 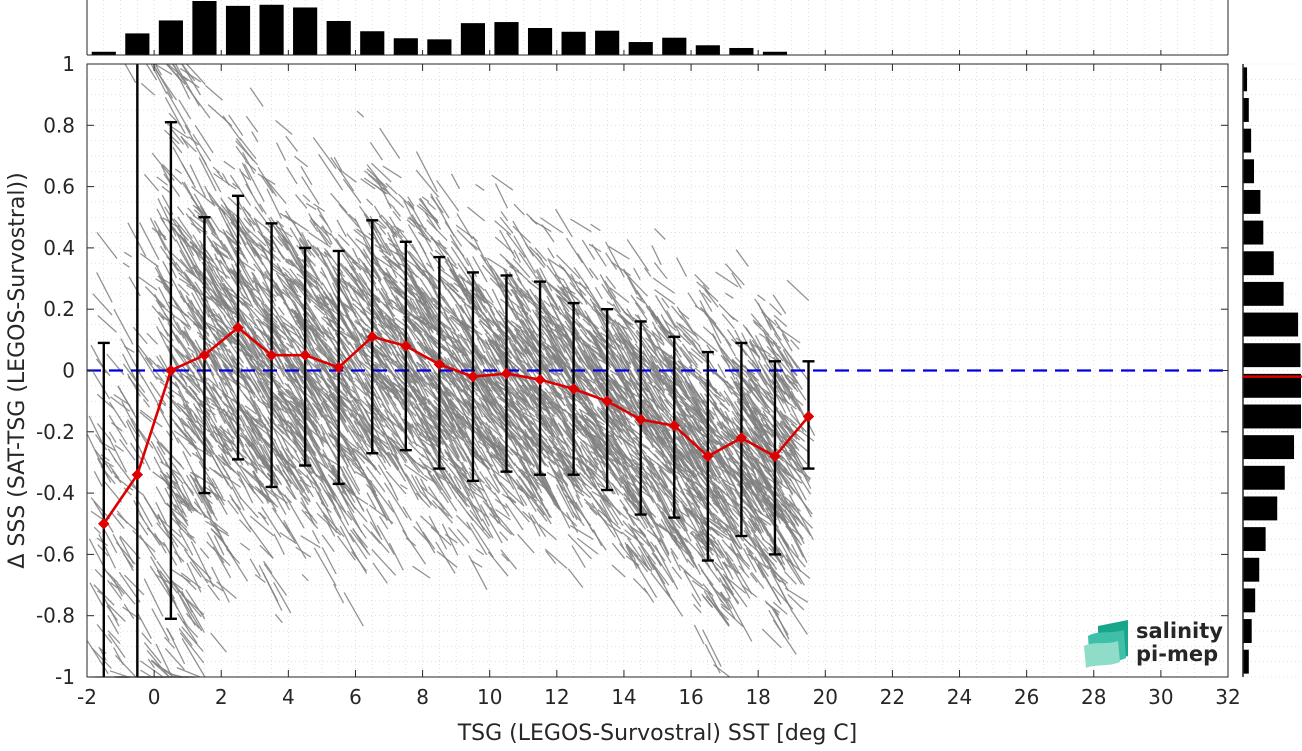 What do you see at coordinates (1272, 370) in the screenshot?
I see `right-histogram` at bounding box center [1272, 370].